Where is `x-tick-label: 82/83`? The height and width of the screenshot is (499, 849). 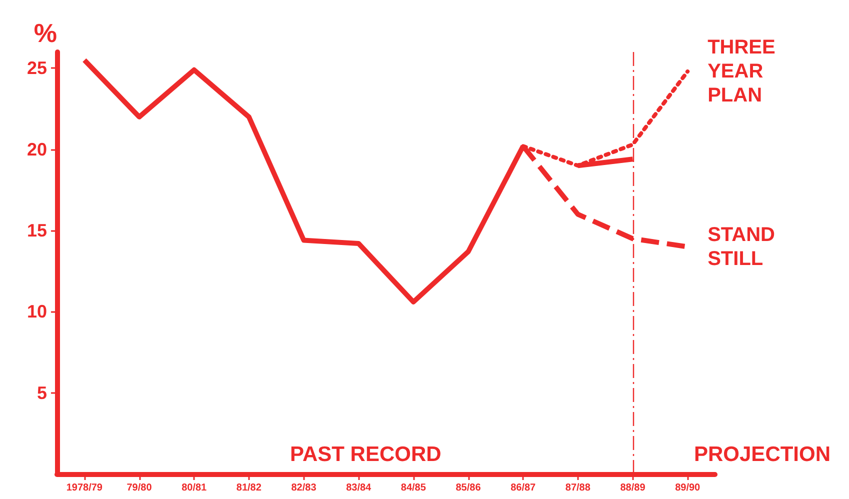 x-tick-label: 82/83 is located at coordinates (304, 488).